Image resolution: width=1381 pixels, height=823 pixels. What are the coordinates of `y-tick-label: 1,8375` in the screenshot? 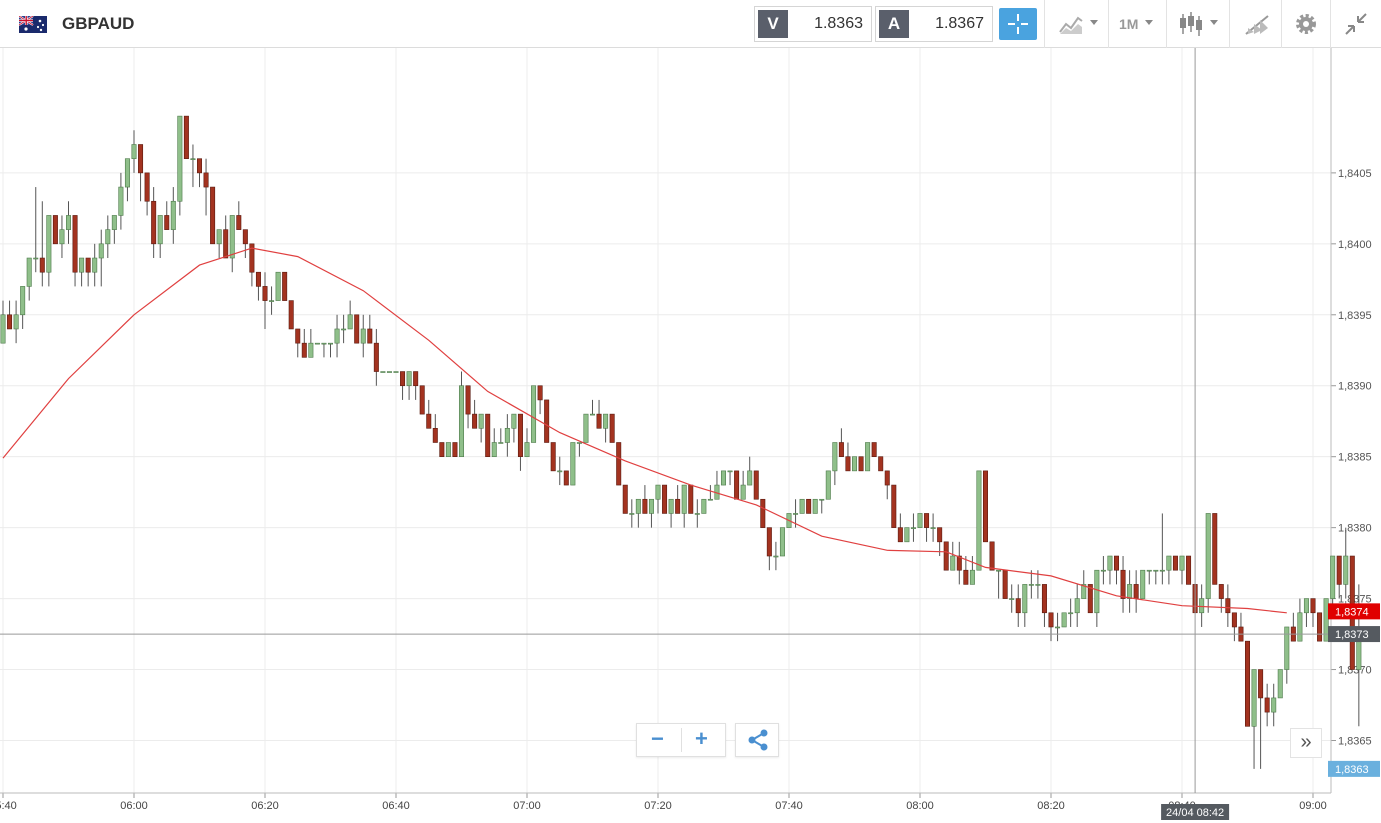 It's located at (1355, 600).